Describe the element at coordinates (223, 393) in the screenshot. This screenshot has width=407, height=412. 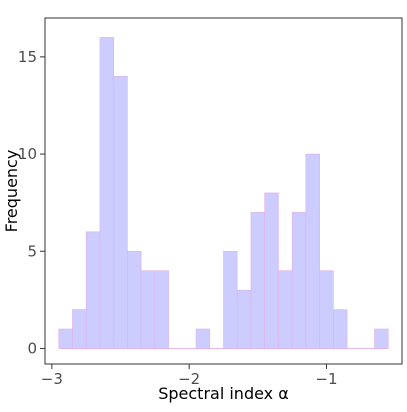
I see `x-axis-title: Spectral index α` at that location.